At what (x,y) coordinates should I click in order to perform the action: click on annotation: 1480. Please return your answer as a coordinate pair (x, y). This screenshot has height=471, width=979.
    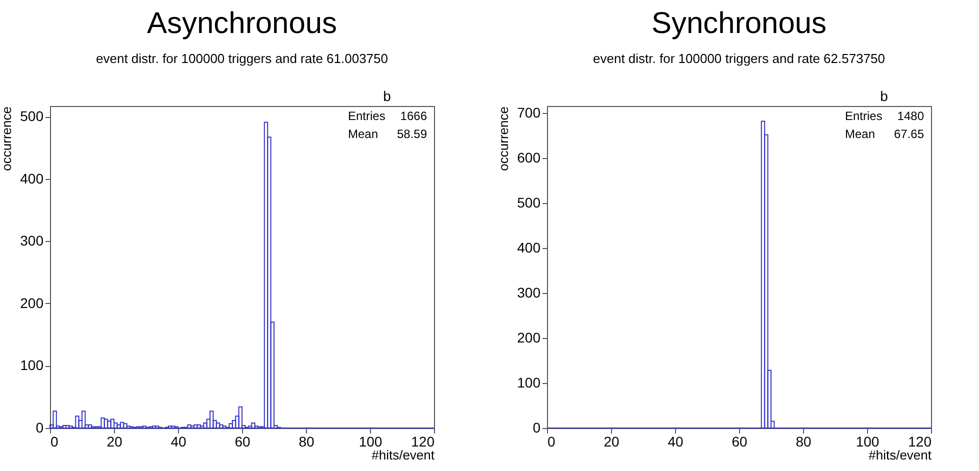
    Looking at the image, I should click on (910, 116).